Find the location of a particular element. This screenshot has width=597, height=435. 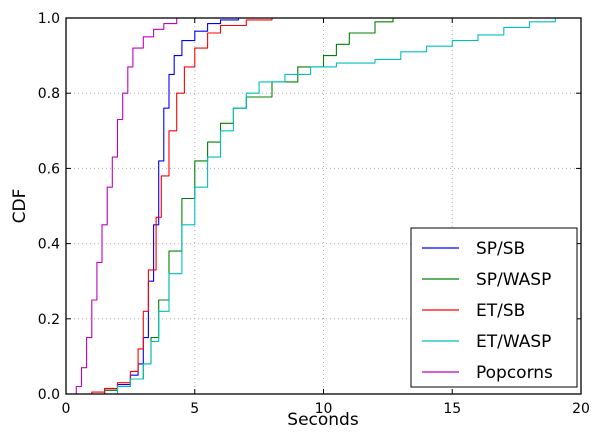

x-tick-label: 5 is located at coordinates (194, 409).